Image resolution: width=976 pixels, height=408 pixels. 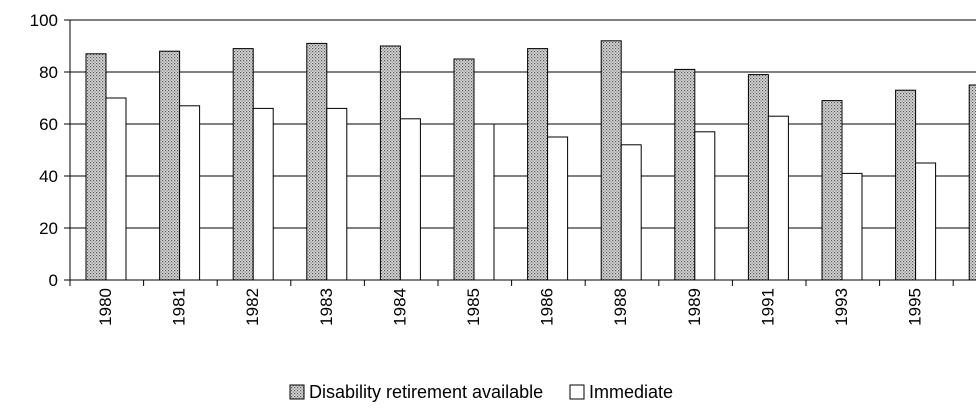 What do you see at coordinates (631, 392) in the screenshot?
I see `legend-label-immediate: Immediate` at bounding box center [631, 392].